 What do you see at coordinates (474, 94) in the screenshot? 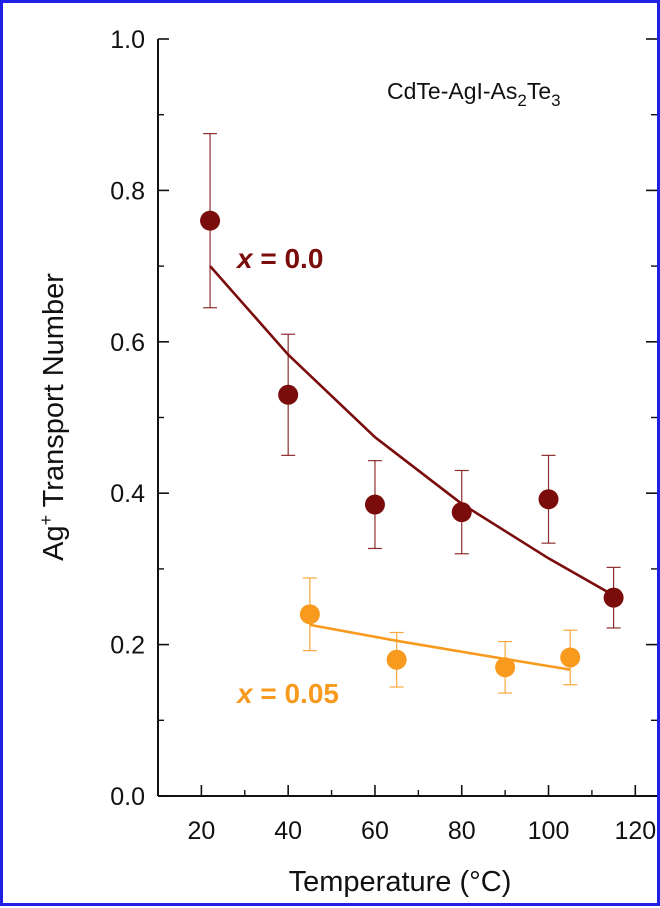
I see `annotation: CdTe-AgI-As2Te3` at bounding box center [474, 94].